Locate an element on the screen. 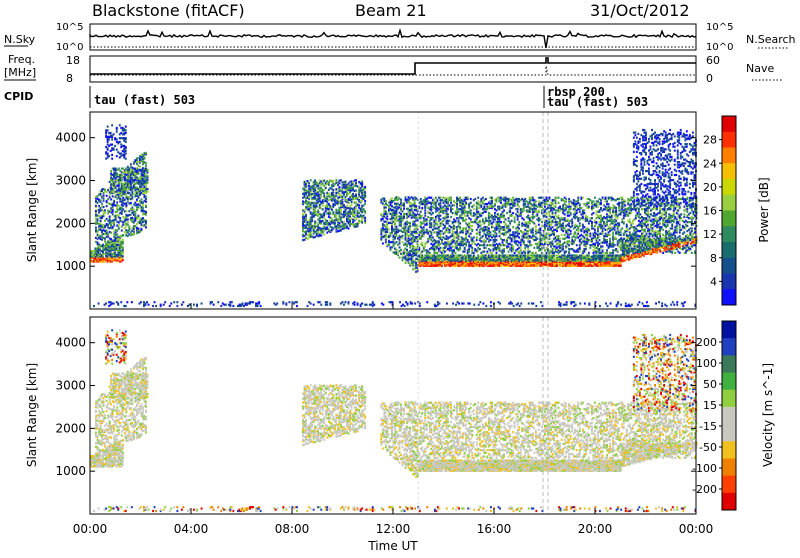 This screenshot has height=558, width=800. date-title: 31/Oct/2012 is located at coordinates (640, 10).